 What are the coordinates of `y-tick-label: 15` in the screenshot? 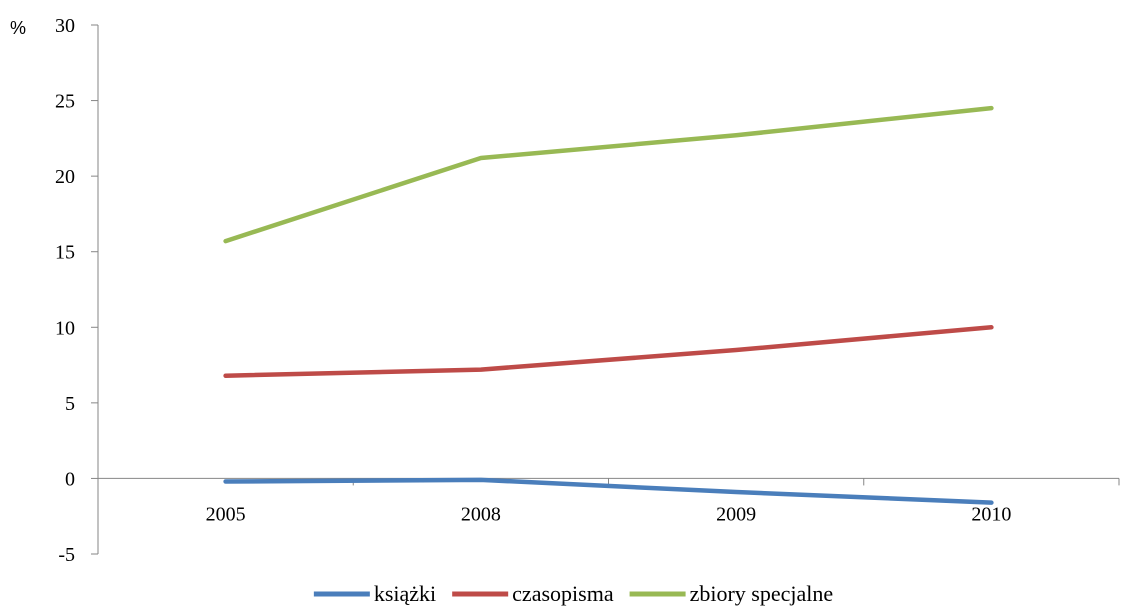 It's located at (65, 253).